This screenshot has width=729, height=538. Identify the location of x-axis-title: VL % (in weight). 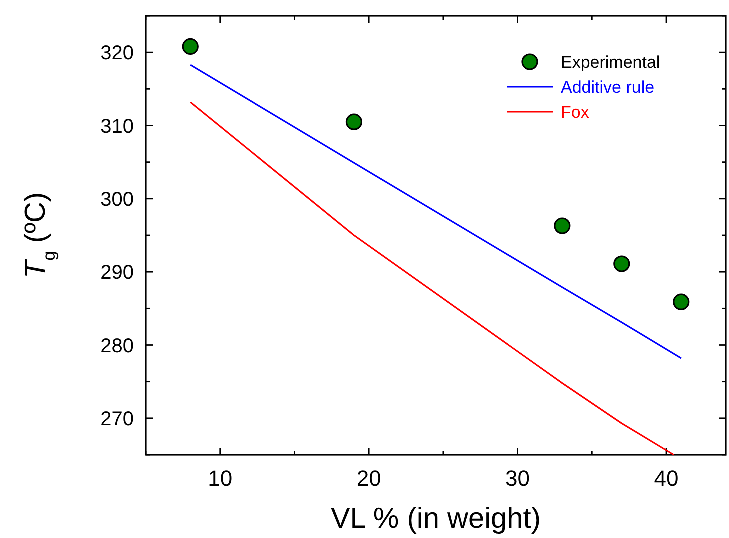
(436, 519).